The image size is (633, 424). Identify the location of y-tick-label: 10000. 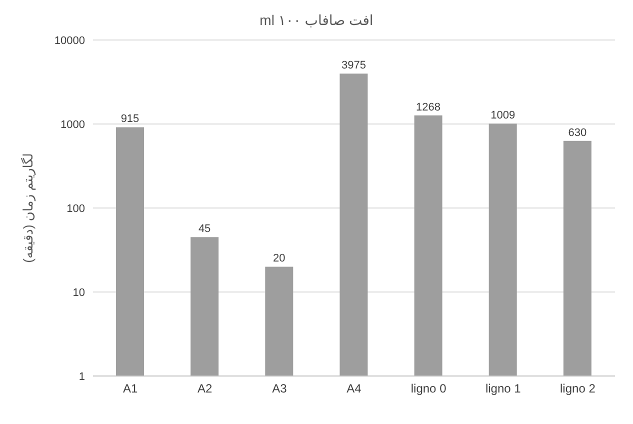
(69, 40).